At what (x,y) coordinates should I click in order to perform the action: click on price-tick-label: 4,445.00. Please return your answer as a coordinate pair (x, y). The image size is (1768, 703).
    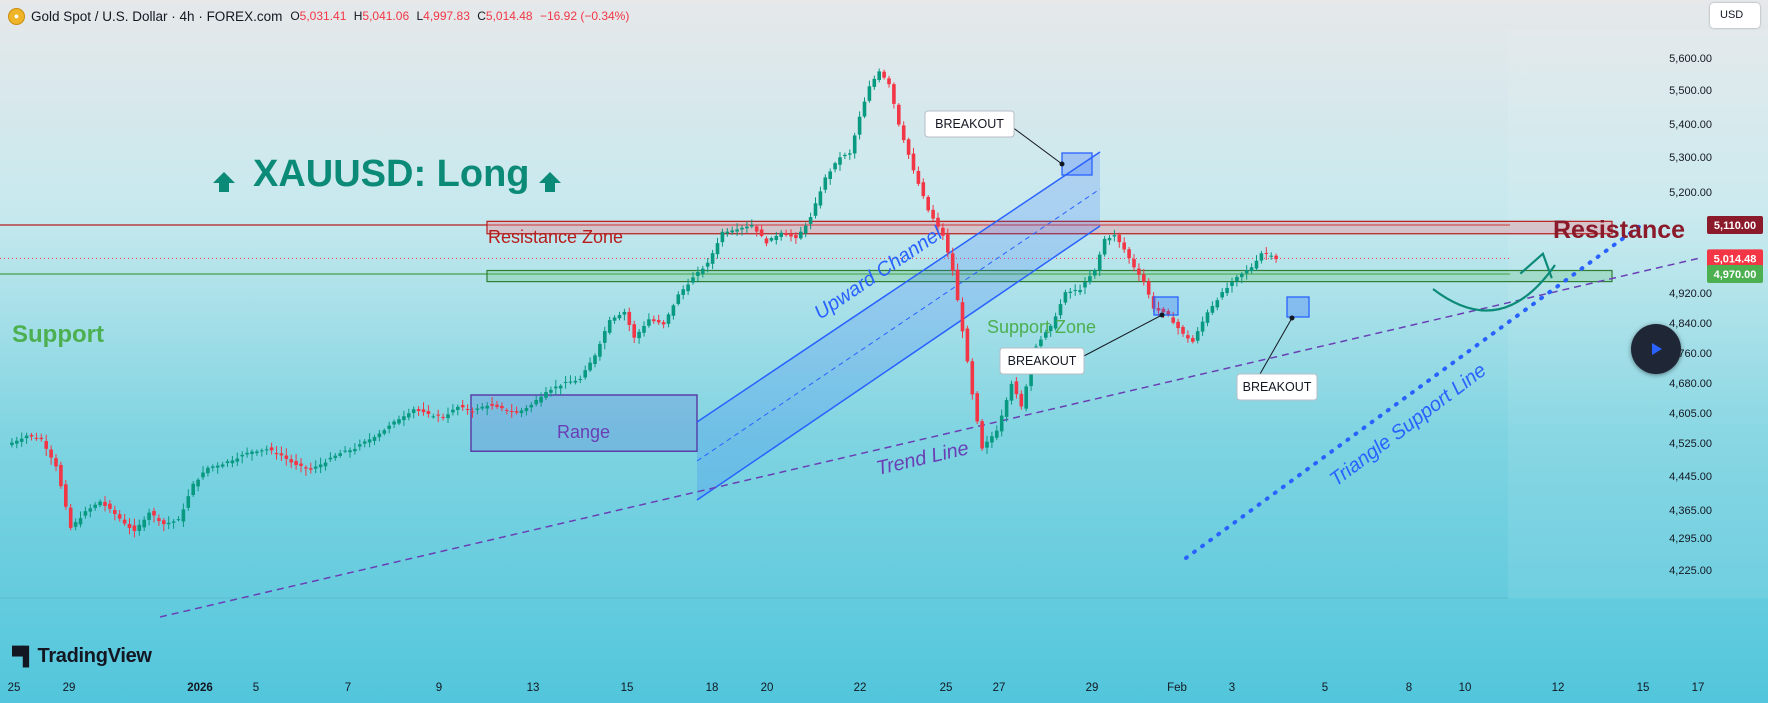
    Looking at the image, I should click on (1690, 477).